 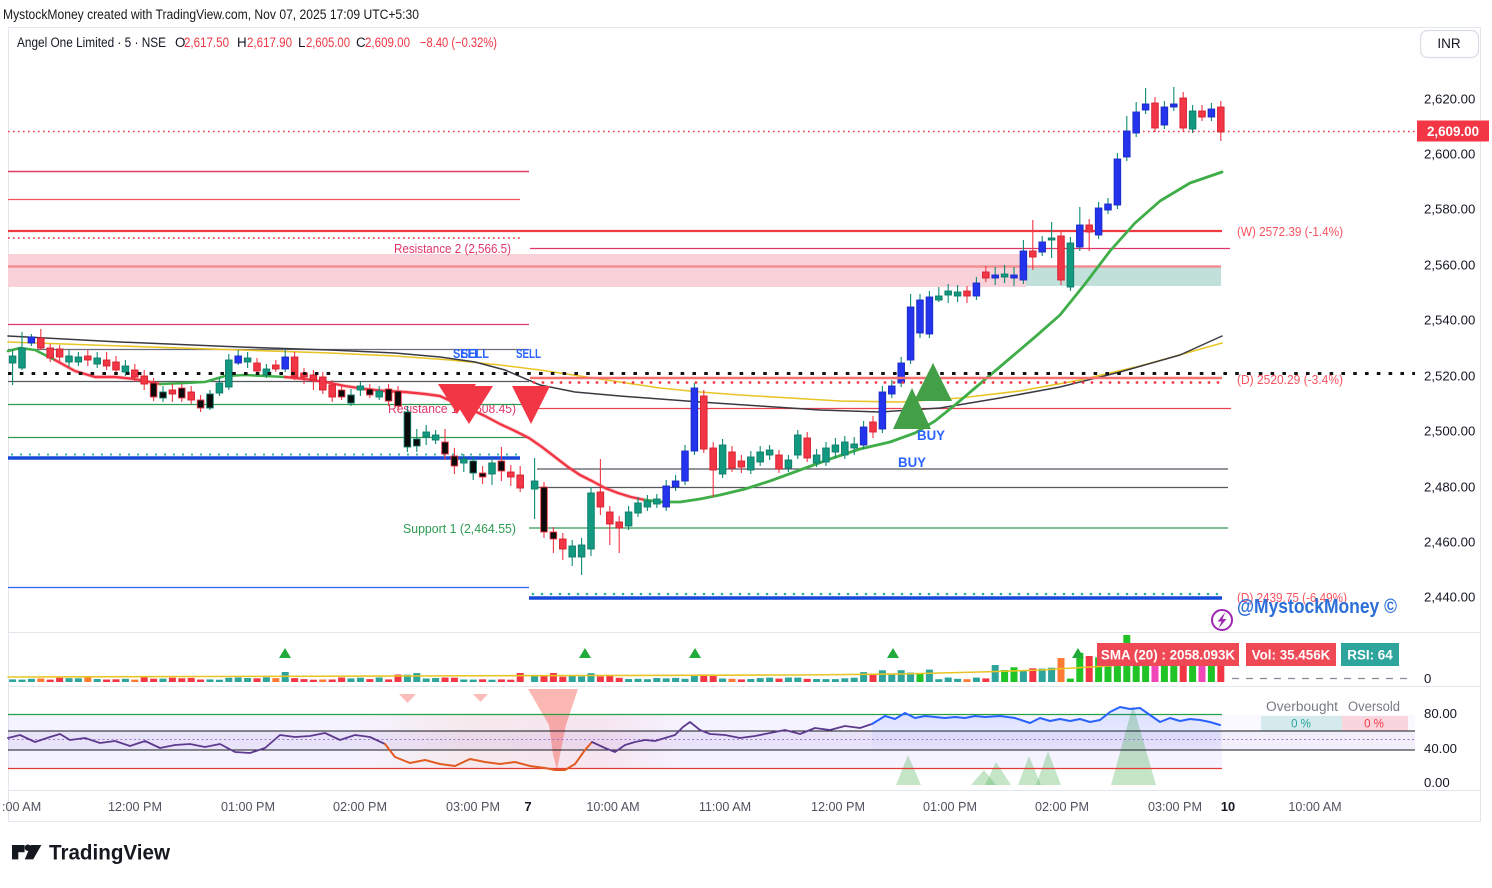 What do you see at coordinates (1168, 655) in the screenshot?
I see `svg-text: SMA (20) : 2058.093K` at bounding box center [1168, 655].